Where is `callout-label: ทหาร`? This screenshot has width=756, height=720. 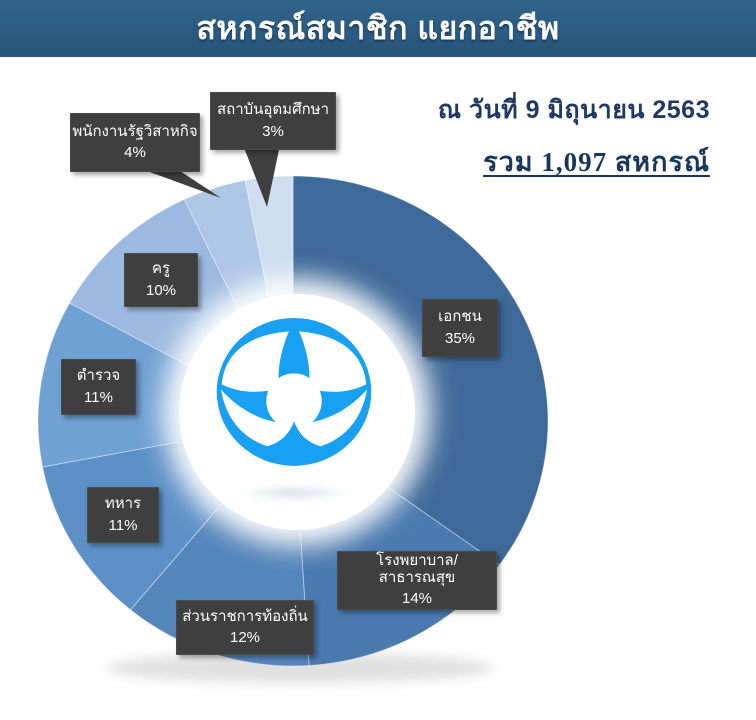
callout-label: ทหาร is located at coordinates (123, 503).